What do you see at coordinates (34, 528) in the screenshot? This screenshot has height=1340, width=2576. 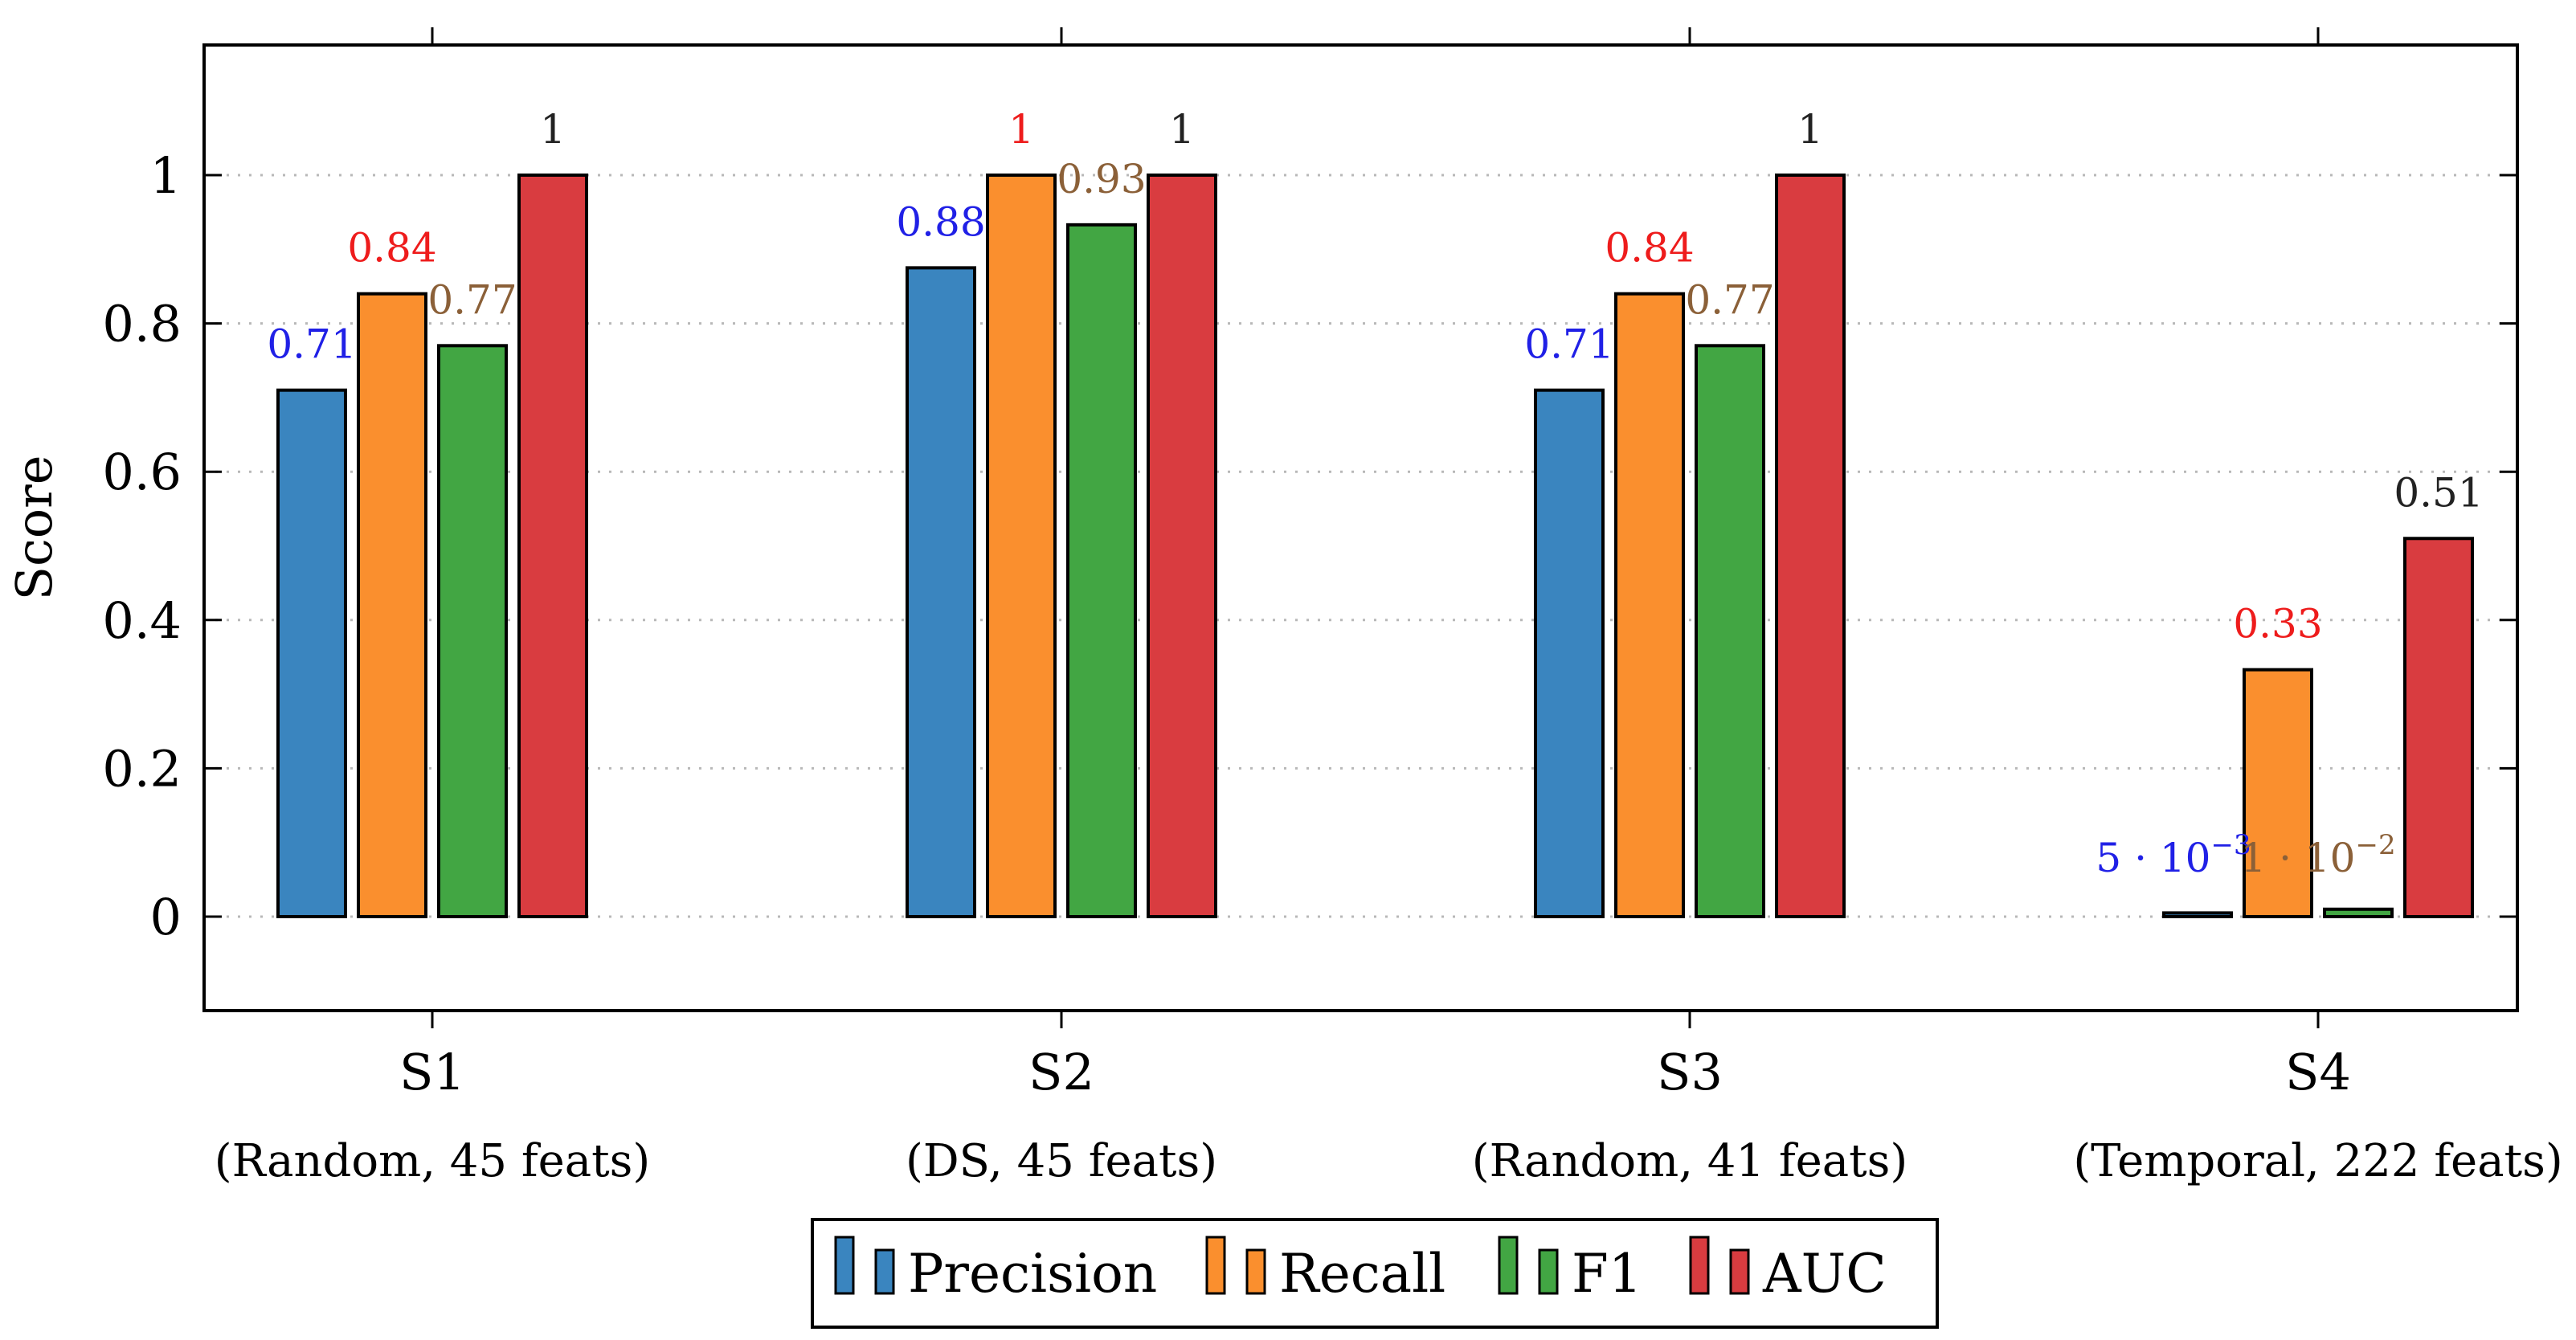 I see `y-axis-label: Score` at bounding box center [34, 528].